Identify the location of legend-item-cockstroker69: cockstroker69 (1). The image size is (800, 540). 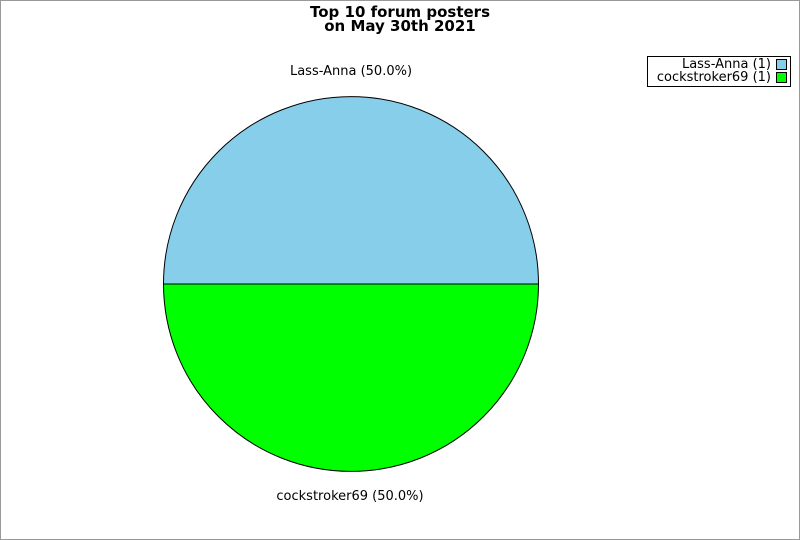
(719, 77).